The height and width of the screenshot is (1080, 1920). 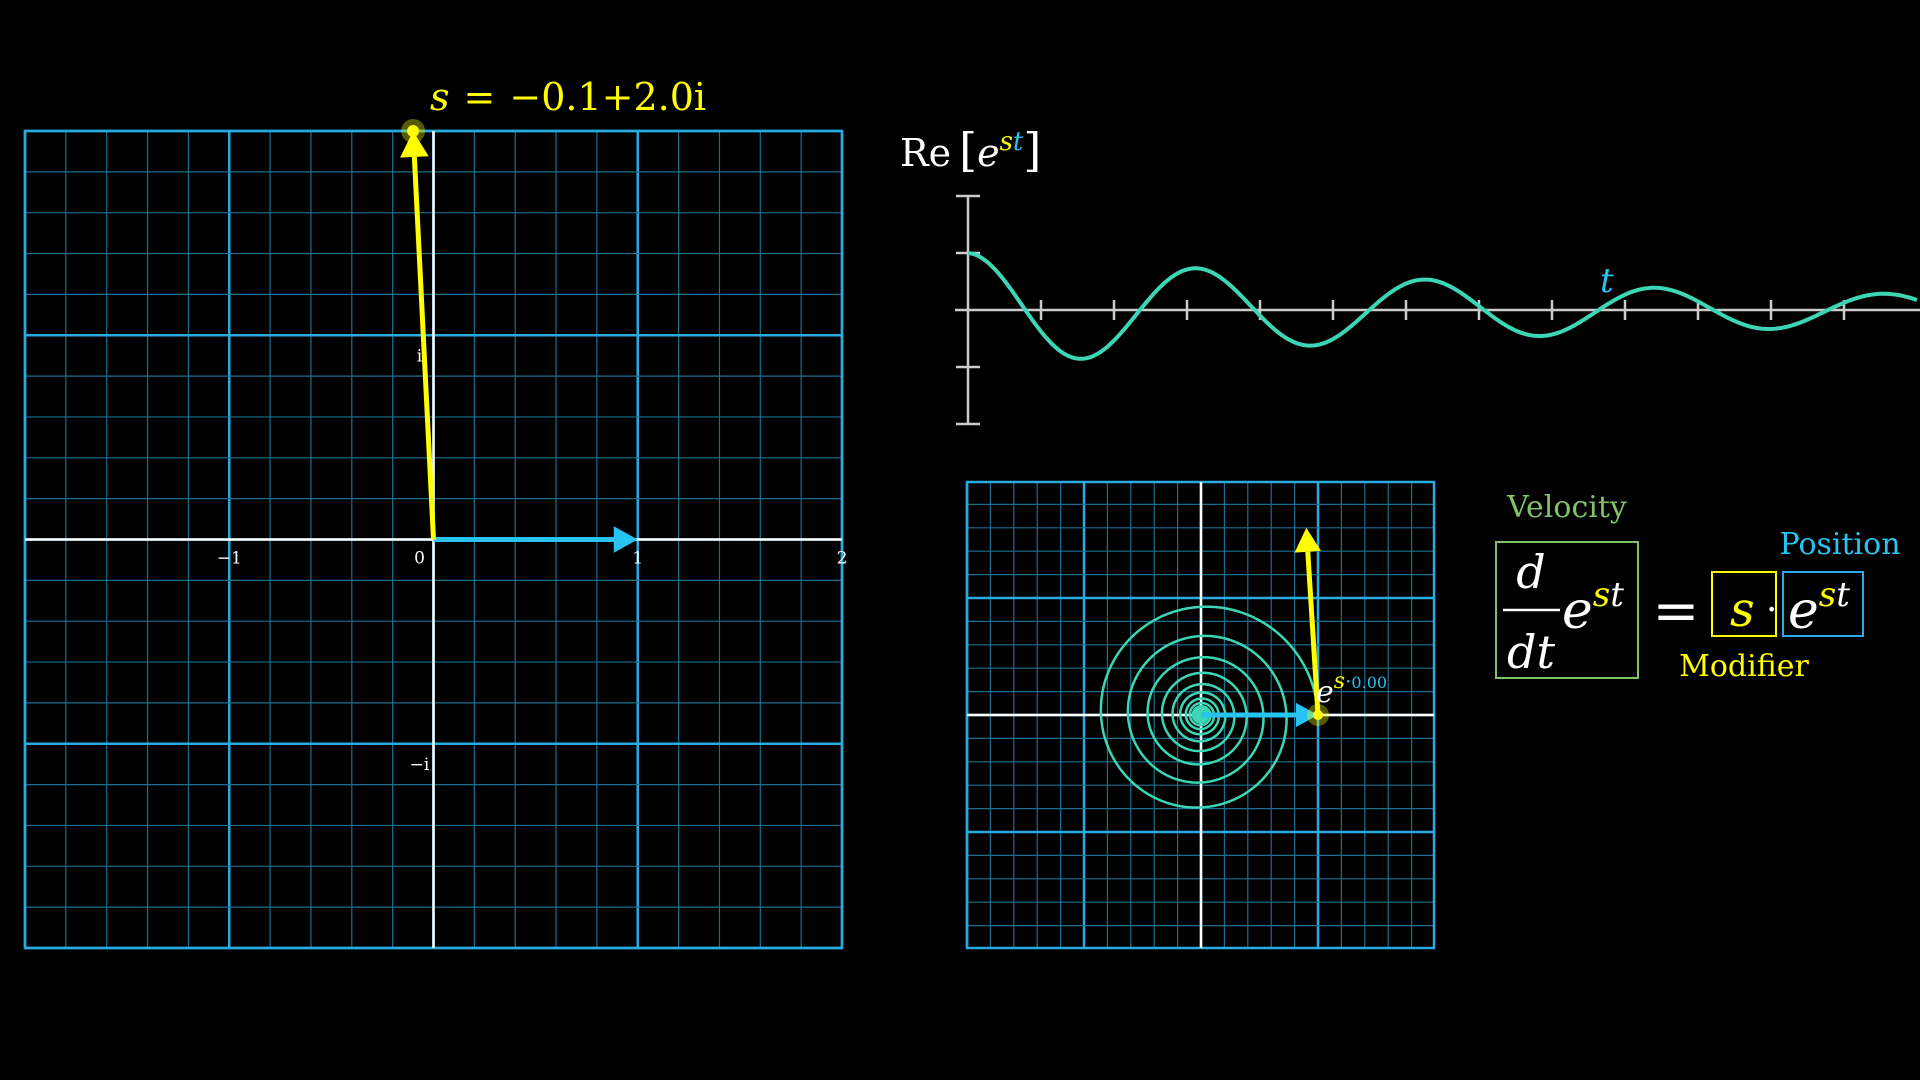 What do you see at coordinates (1742, 610) in the screenshot?
I see `modifier-s: s` at bounding box center [1742, 610].